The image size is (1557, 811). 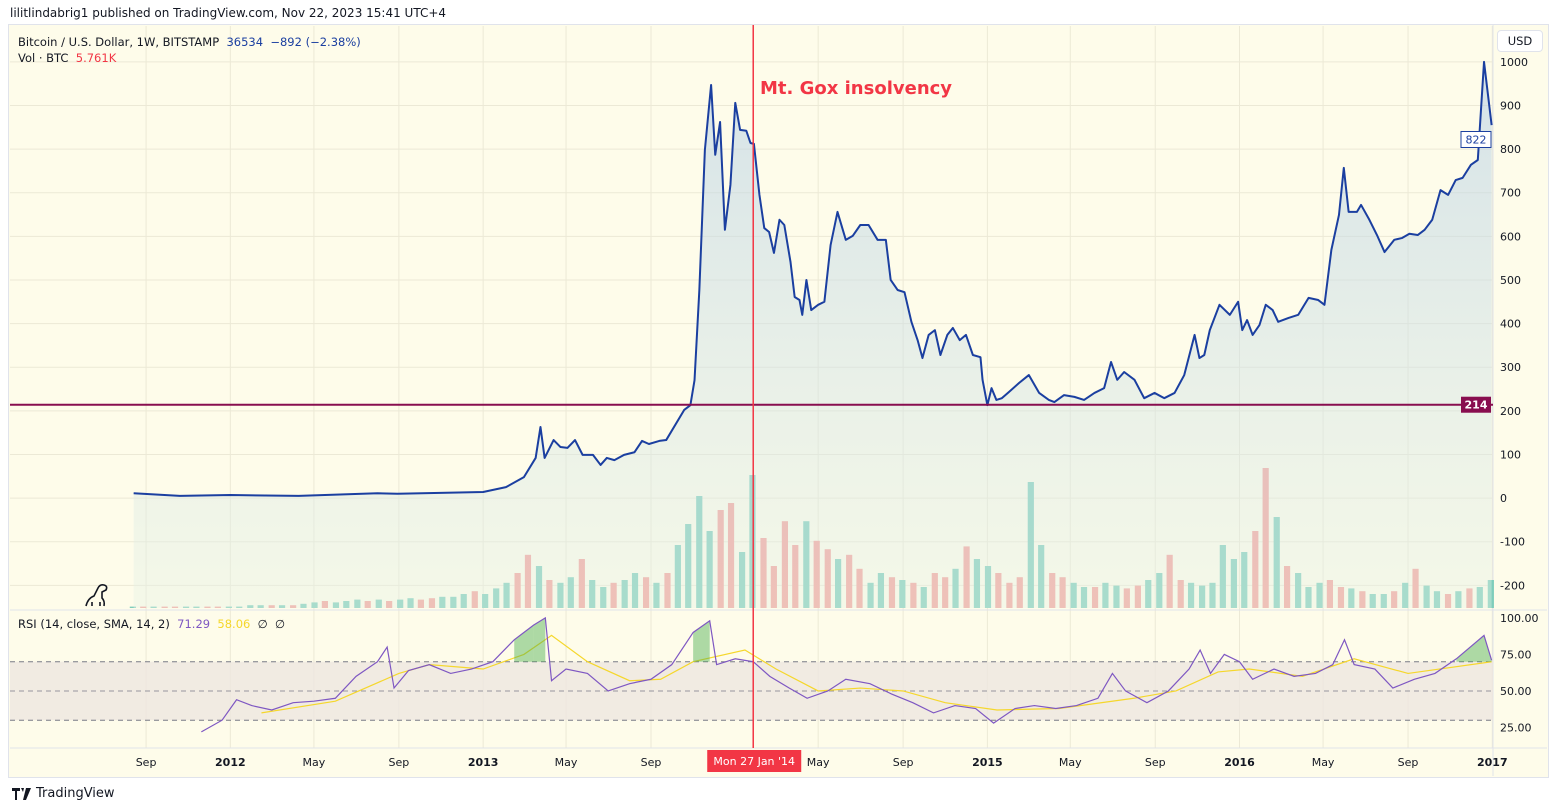 What do you see at coordinates (1510, 324) in the screenshot?
I see `price-axis-tick: 400` at bounding box center [1510, 324].